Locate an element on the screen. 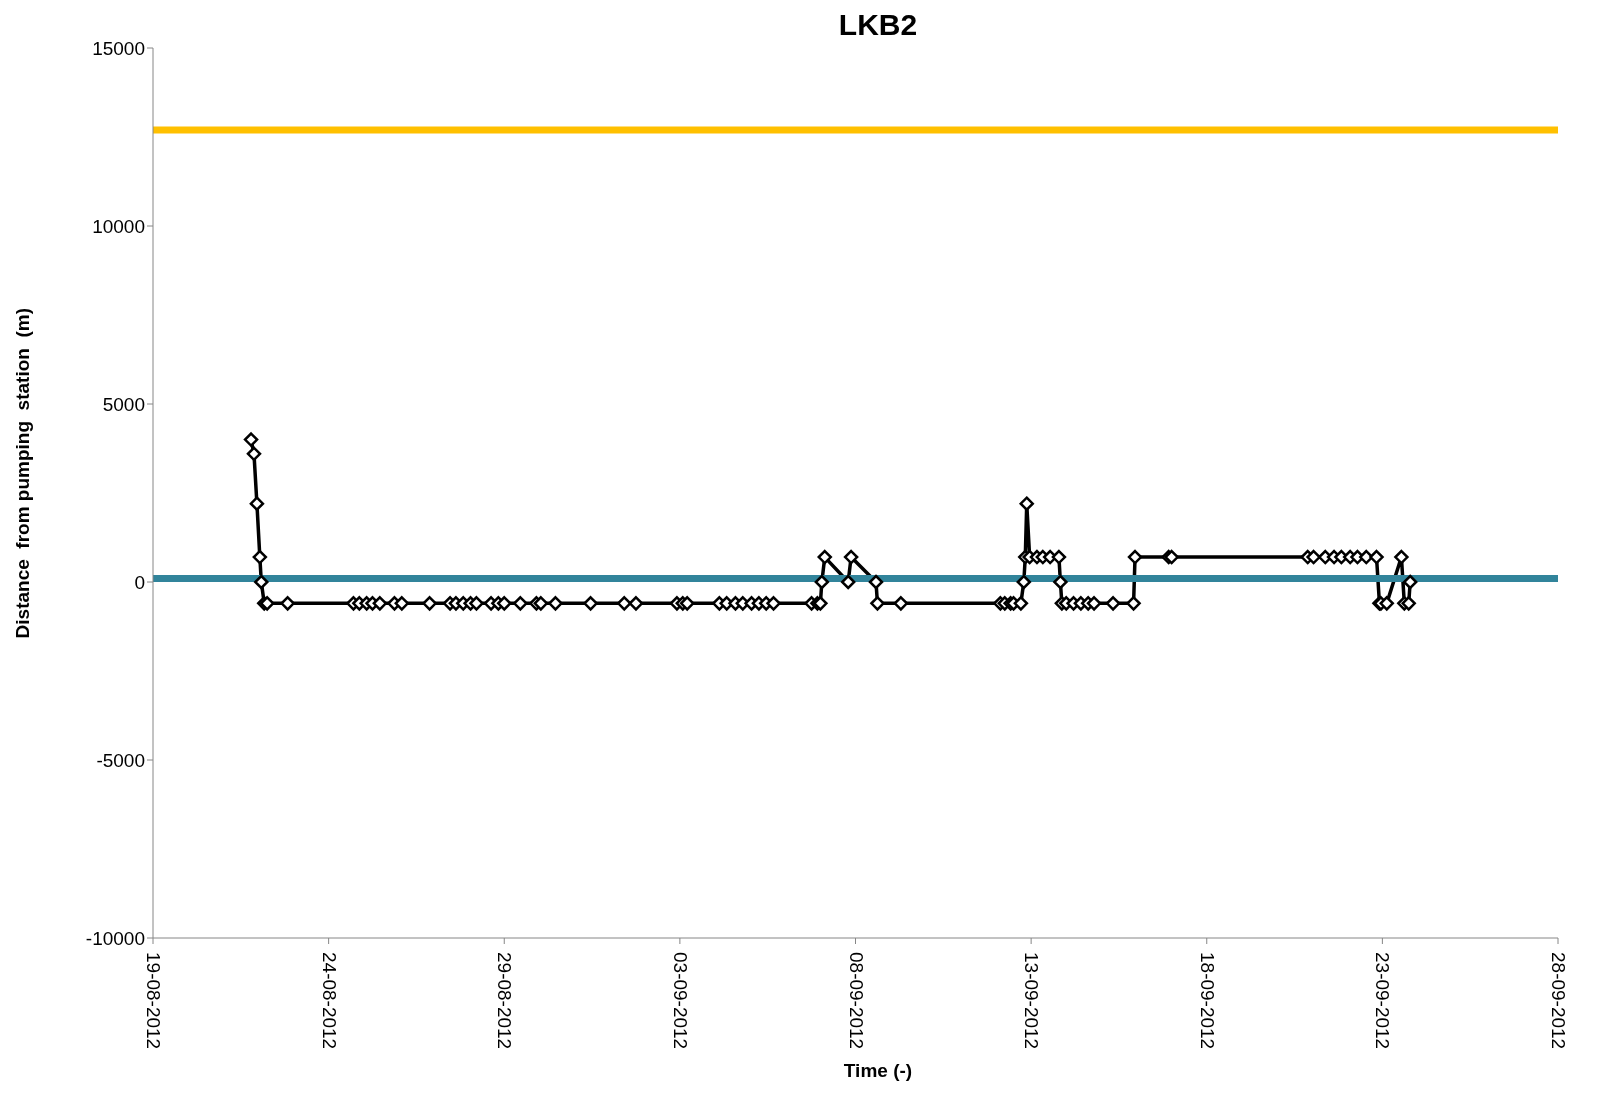  x-tick-label: 08-09-2012 is located at coordinates (856, 1001).